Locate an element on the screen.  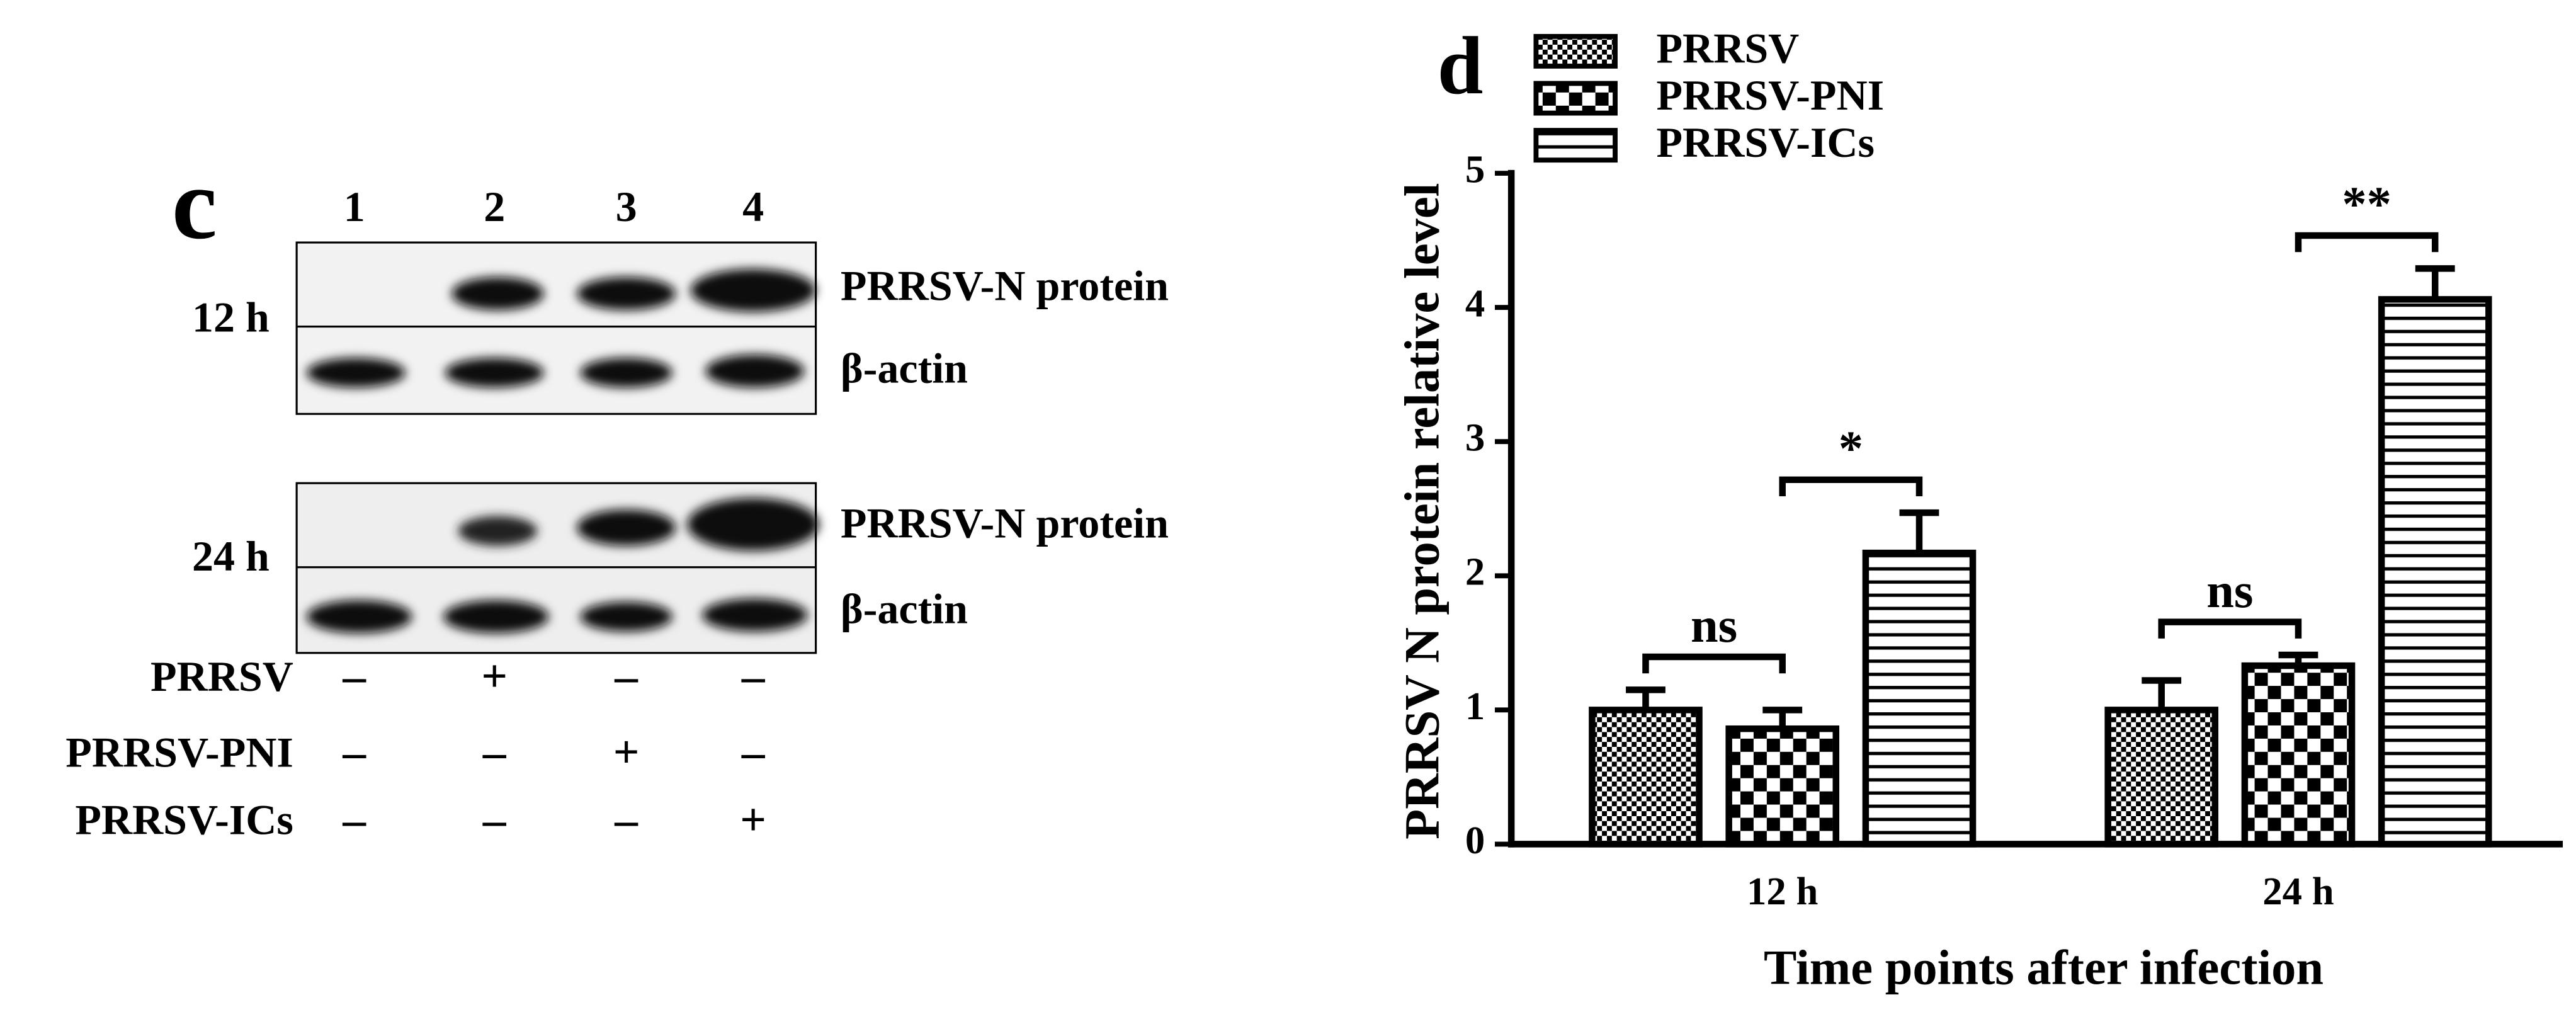
x-axis-title: Time points after infection is located at coordinates (2044, 967).